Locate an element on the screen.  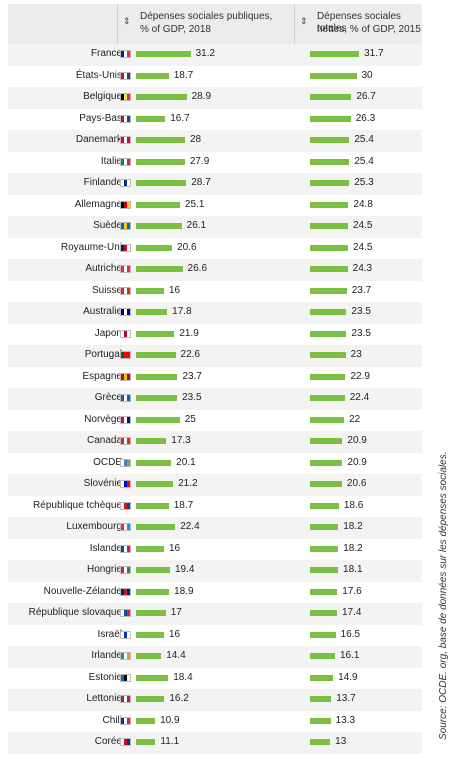
country-label: Pays-Bas is located at coordinates (100, 118).